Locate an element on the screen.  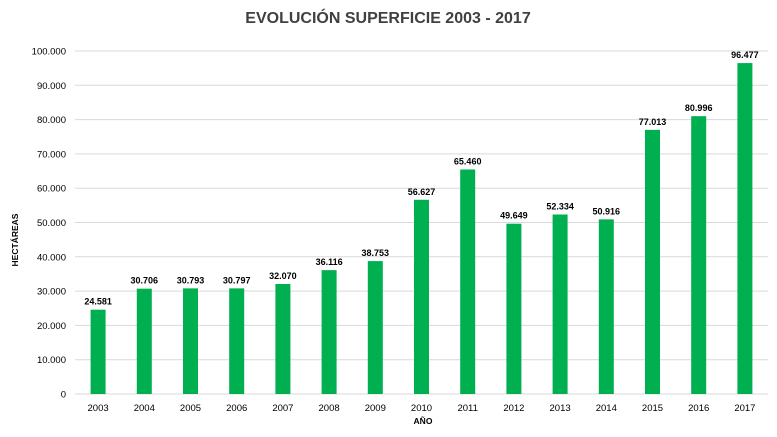
bar-2016 is located at coordinates (699, 255).